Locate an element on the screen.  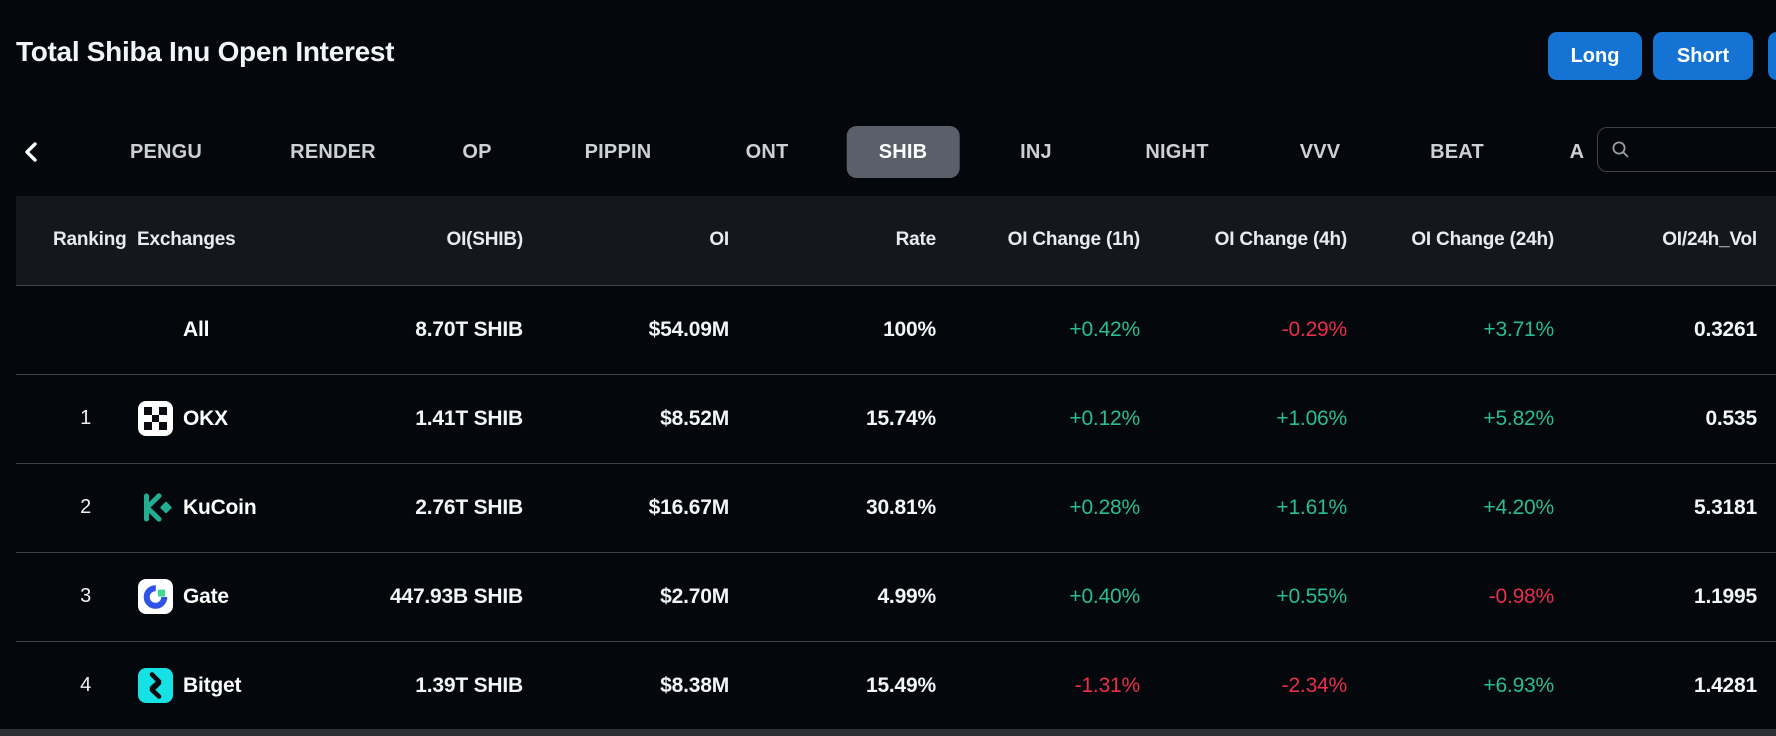
oi-change-1h-cell: -1.31% is located at coordinates (1038, 685).